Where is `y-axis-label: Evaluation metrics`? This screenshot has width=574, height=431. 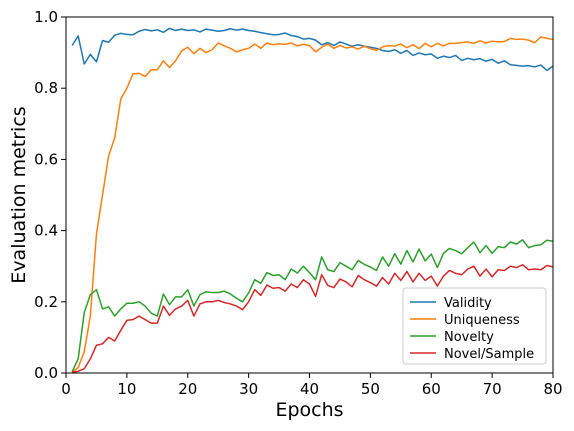
y-axis-label: Evaluation metrics is located at coordinates (19, 194).